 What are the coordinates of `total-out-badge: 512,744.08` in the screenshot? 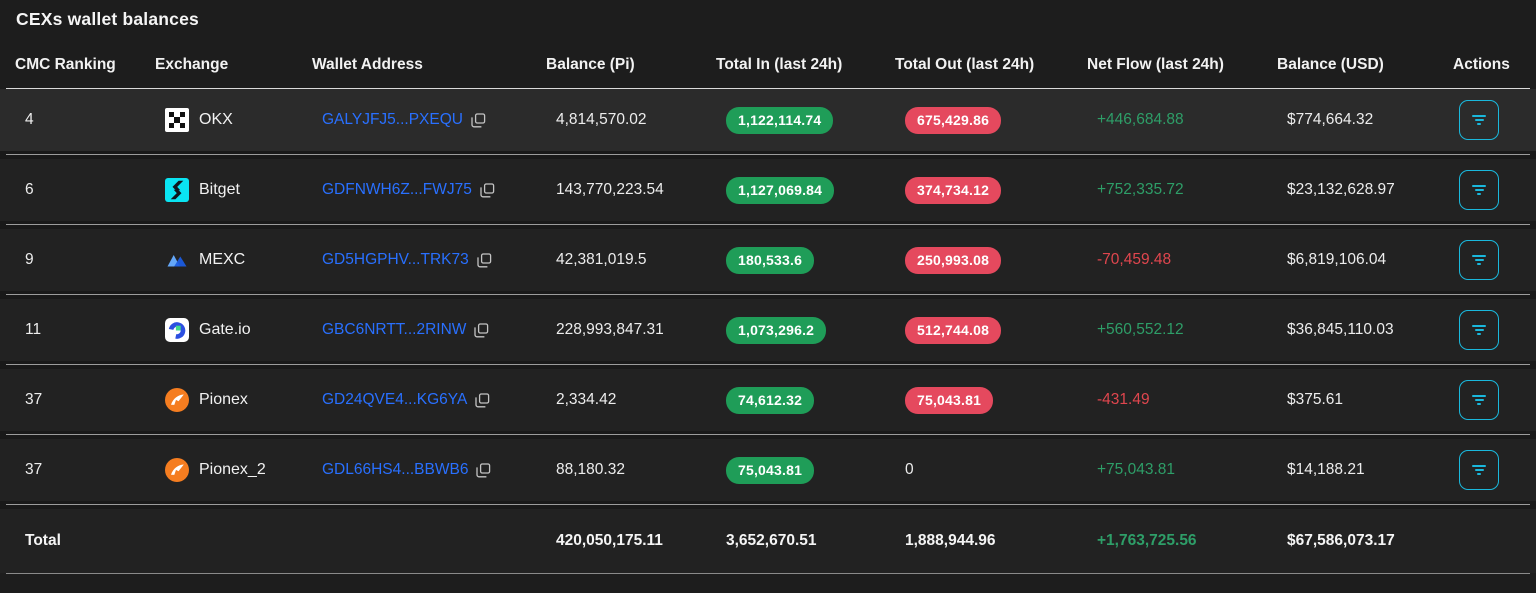 It's located at (953, 330).